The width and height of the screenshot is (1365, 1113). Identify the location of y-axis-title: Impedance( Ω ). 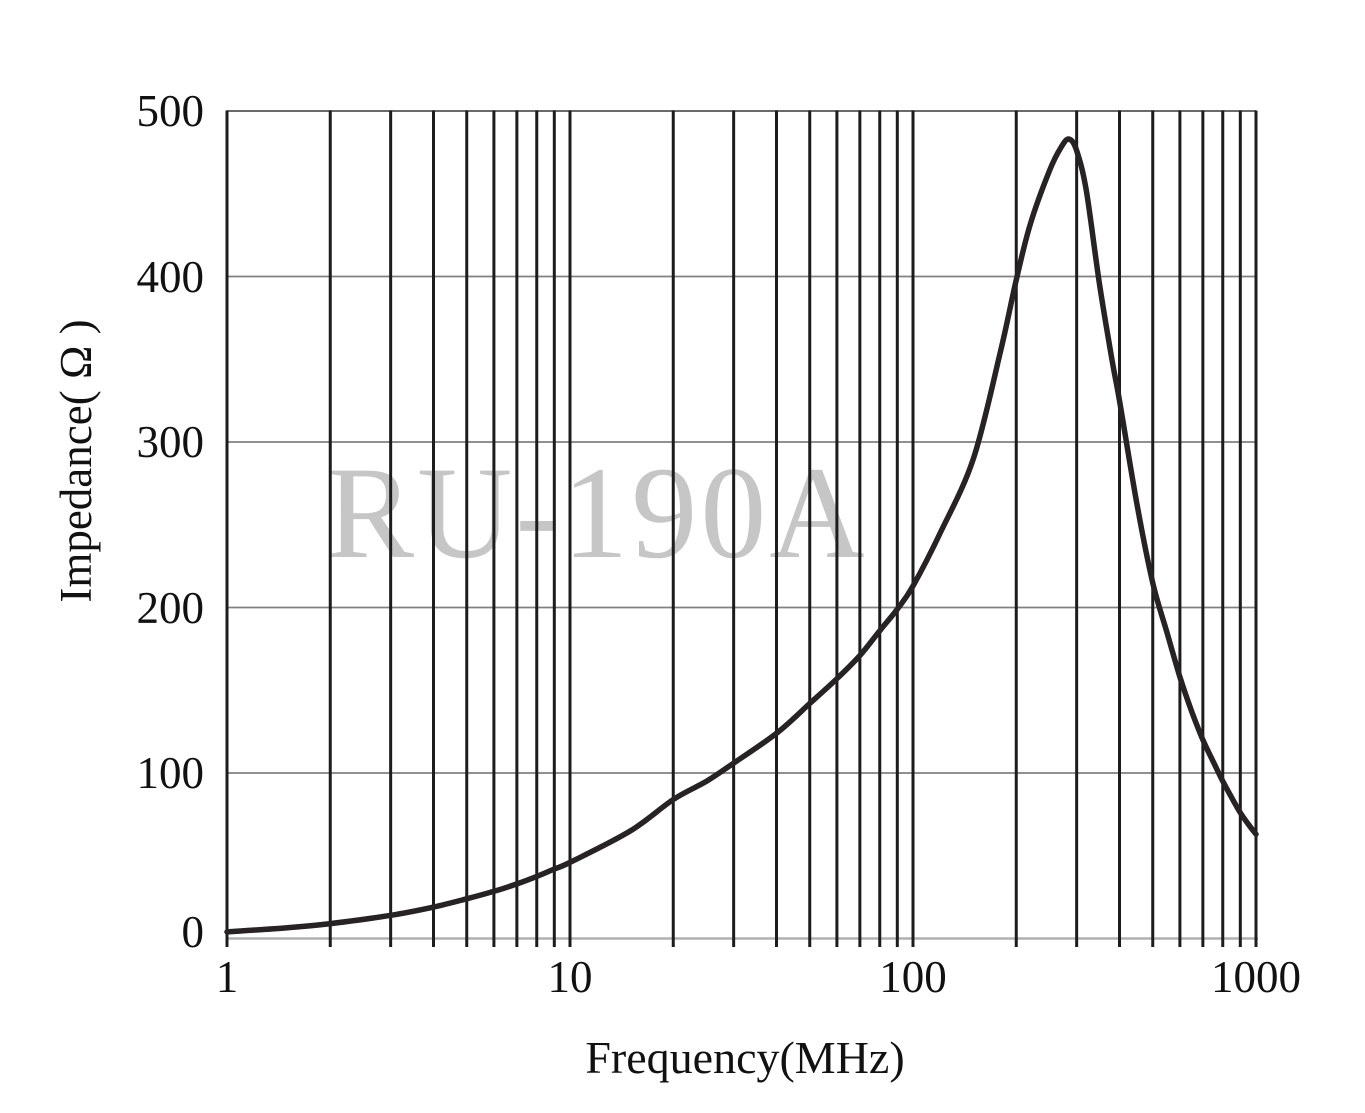
(76, 461).